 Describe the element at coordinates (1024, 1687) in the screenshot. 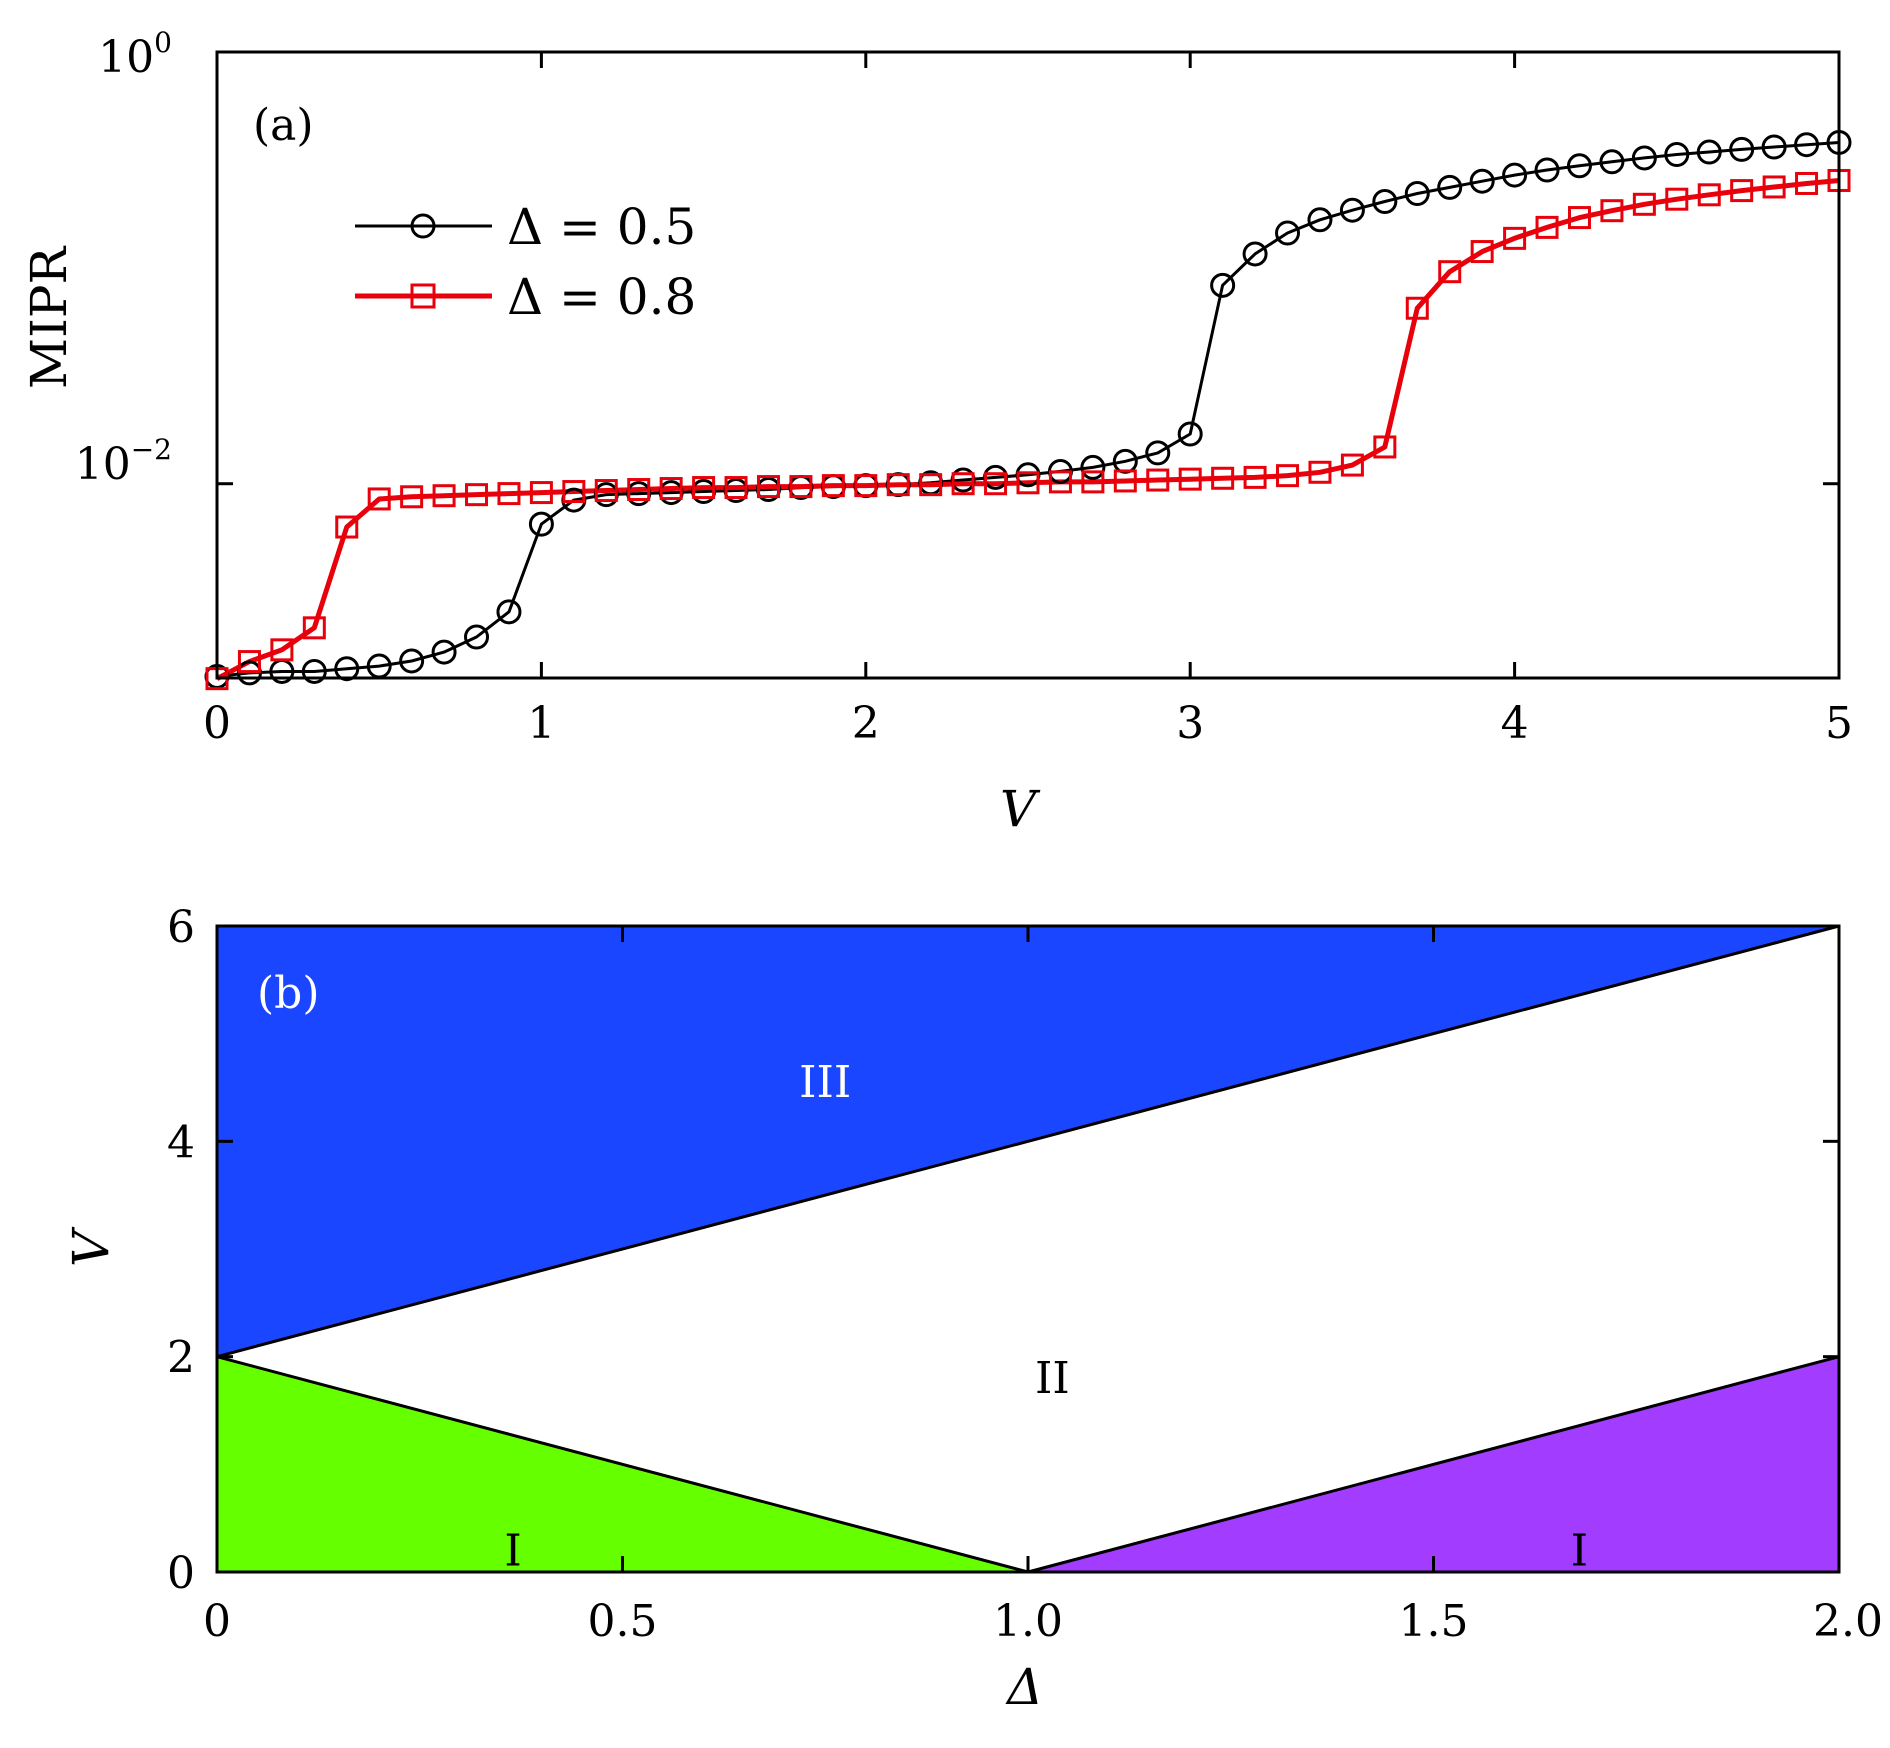

I see `panel-b-x-axis-label: Δ` at that location.